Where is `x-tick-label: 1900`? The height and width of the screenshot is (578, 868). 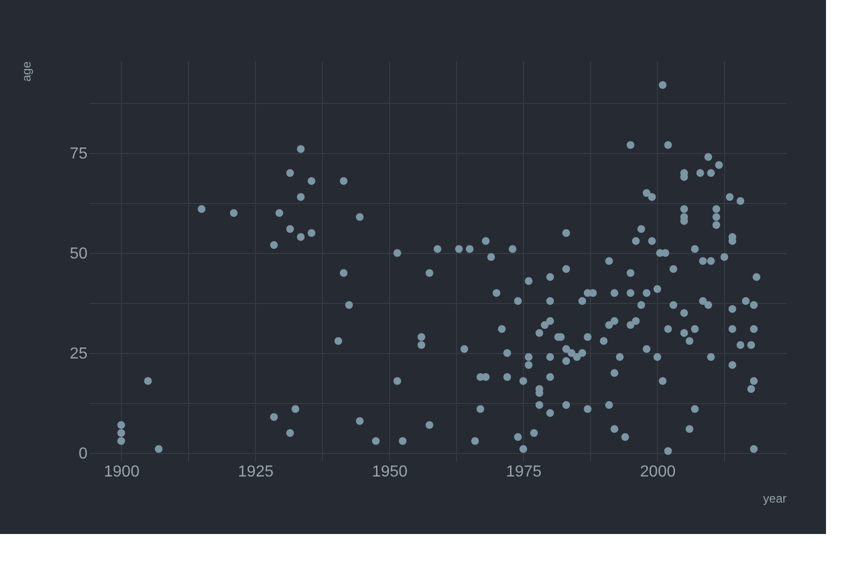
x-tick-label: 1900 is located at coordinates (122, 472).